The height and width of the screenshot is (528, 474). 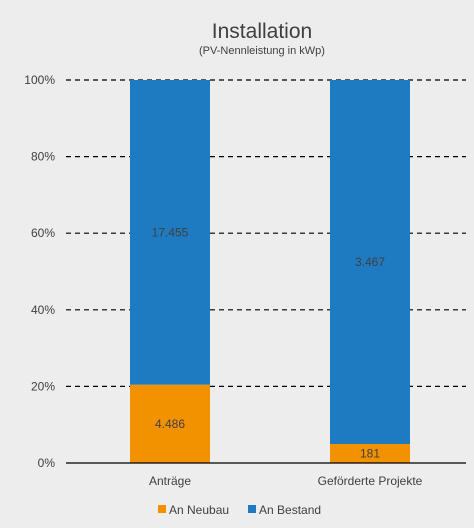 What do you see at coordinates (170, 481) in the screenshot?
I see `x-category-label: Anträge` at bounding box center [170, 481].